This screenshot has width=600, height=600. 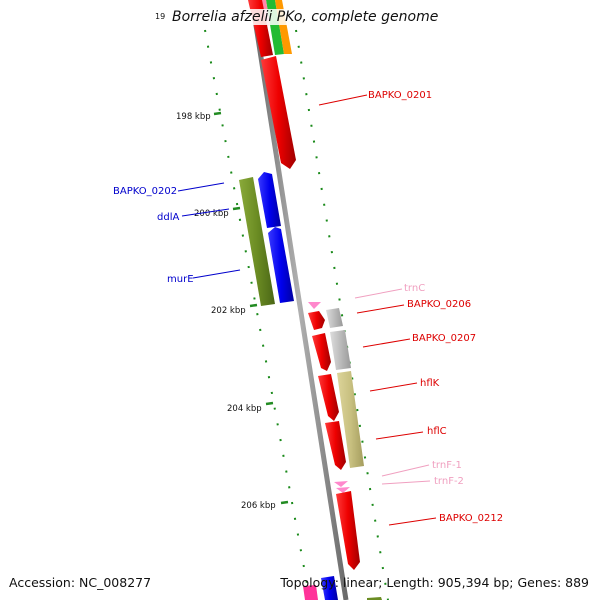 What do you see at coordinates (80, 582) in the screenshot?
I see `accession-text: Accession: NC_008277` at bounding box center [80, 582].